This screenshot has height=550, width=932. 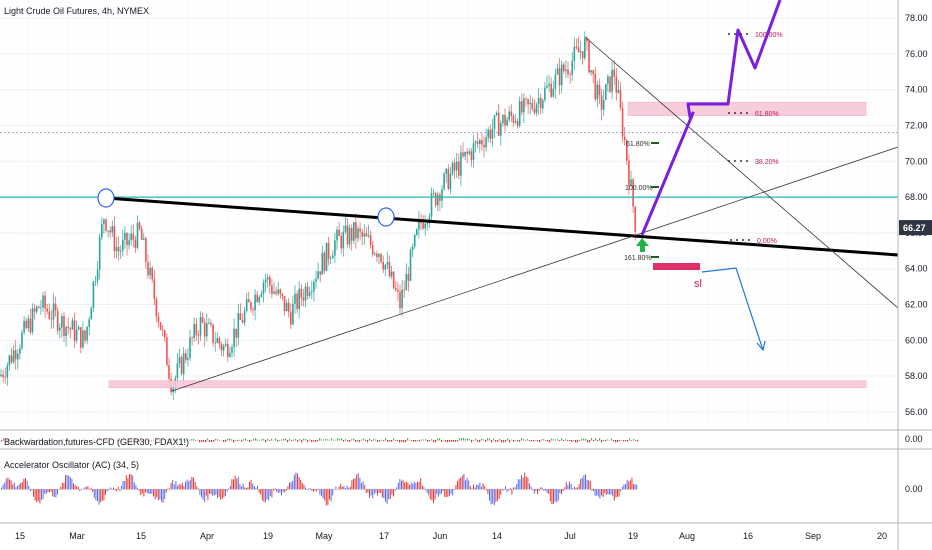 What do you see at coordinates (639, 188) in the screenshot?
I see `fib-level-label: 100.00%` at bounding box center [639, 188].